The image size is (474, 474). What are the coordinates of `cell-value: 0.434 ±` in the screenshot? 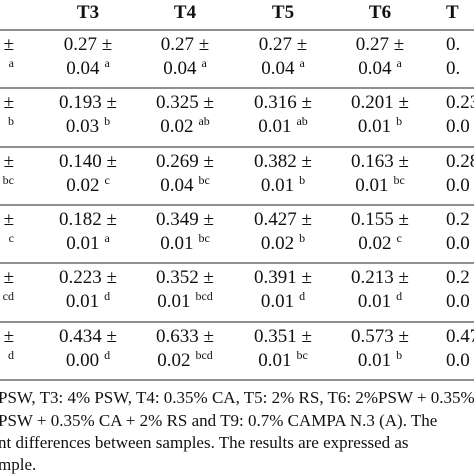 It's located at (88, 336).